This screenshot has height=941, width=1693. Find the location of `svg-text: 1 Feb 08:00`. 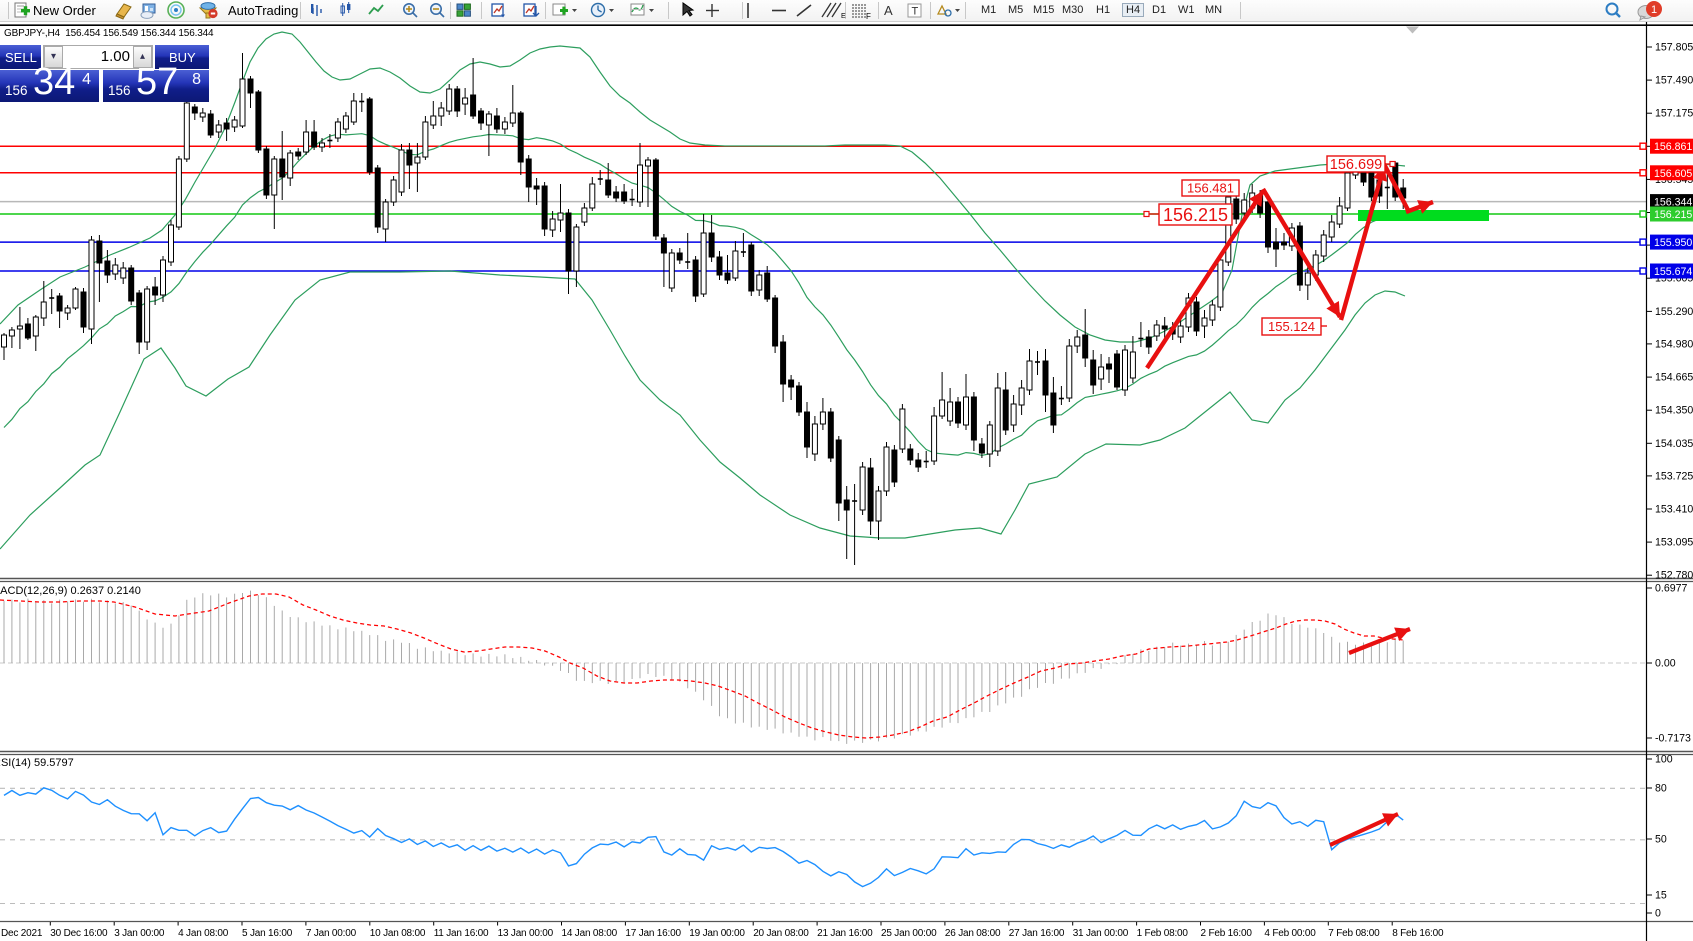

svg-text: 1 Feb 08:00 is located at coordinates (1163, 933).